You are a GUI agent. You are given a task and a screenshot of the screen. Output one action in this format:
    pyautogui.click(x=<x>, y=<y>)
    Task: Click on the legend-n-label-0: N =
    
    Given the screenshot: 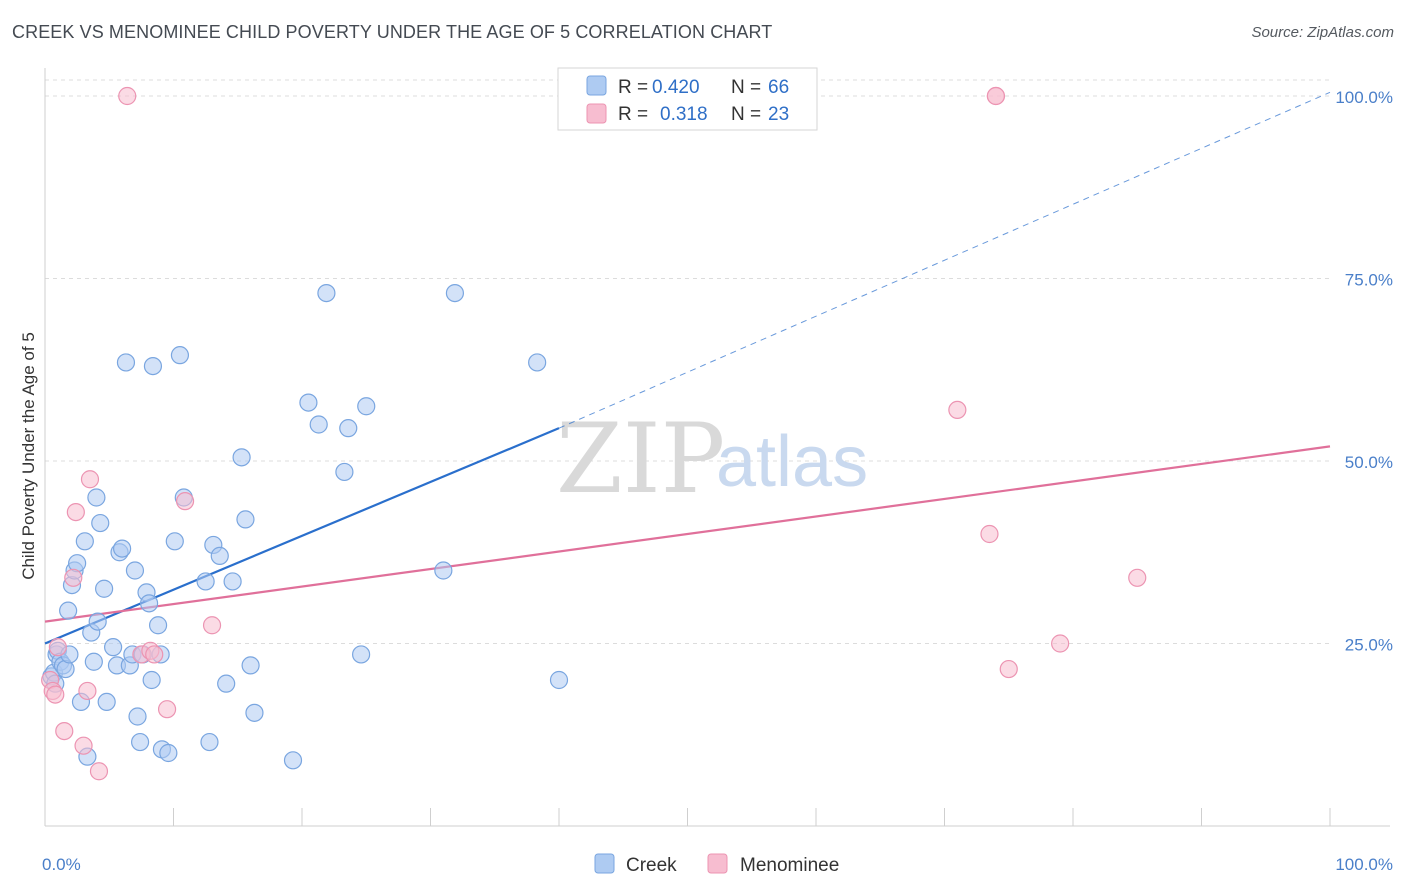 What is the action you would take?
    pyautogui.click(x=746, y=87)
    